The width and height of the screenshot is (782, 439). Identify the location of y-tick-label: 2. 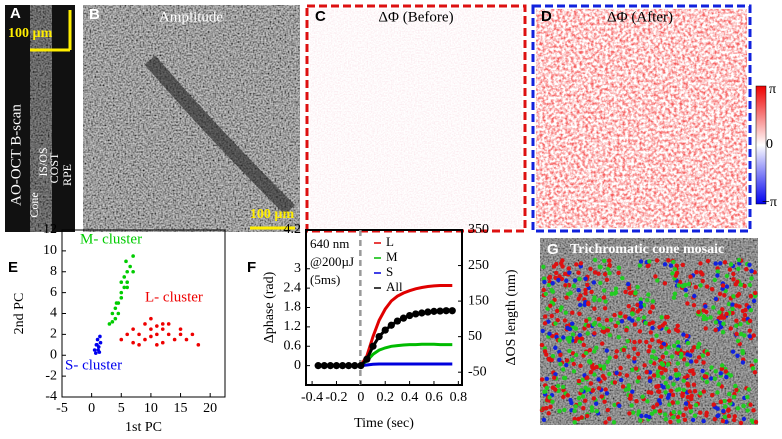
(53, 334).